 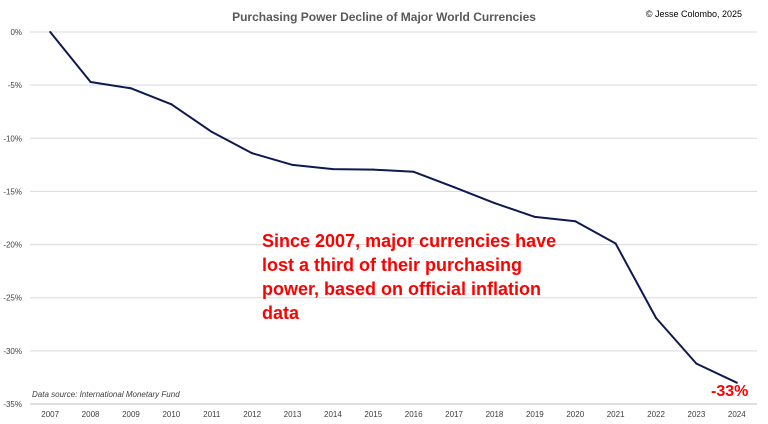 I want to click on x-tick-label: 2011, so click(x=212, y=414).